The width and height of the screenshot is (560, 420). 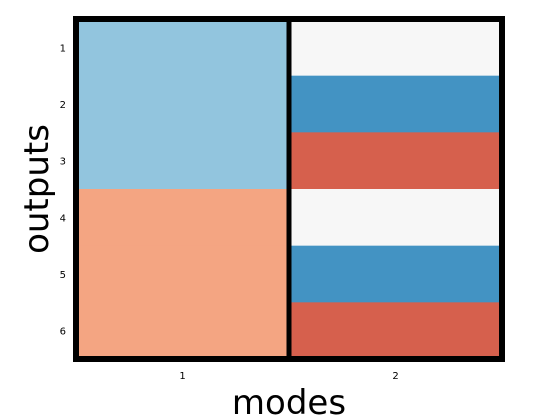 I want to click on x-tick-label: 1, so click(x=182, y=376).